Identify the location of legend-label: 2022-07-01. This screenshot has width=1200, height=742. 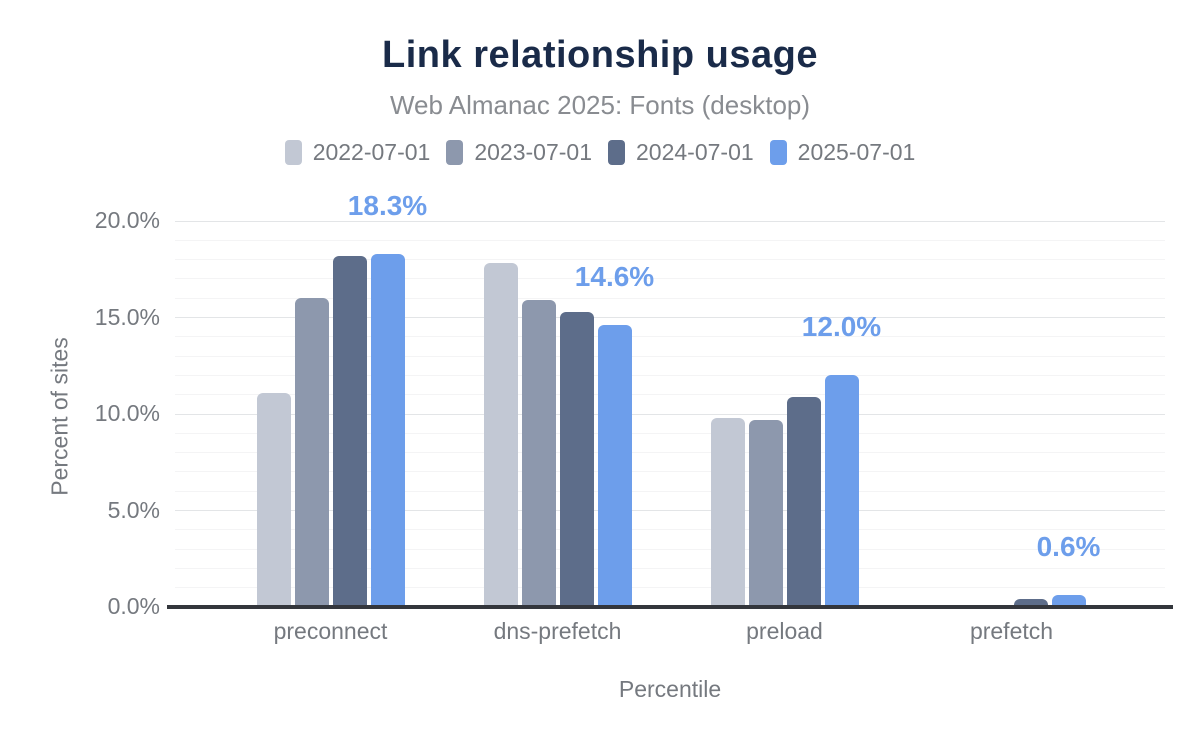
(371, 152).